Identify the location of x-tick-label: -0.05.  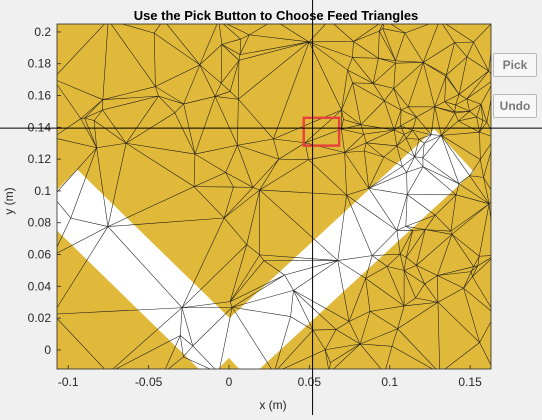
(149, 382).